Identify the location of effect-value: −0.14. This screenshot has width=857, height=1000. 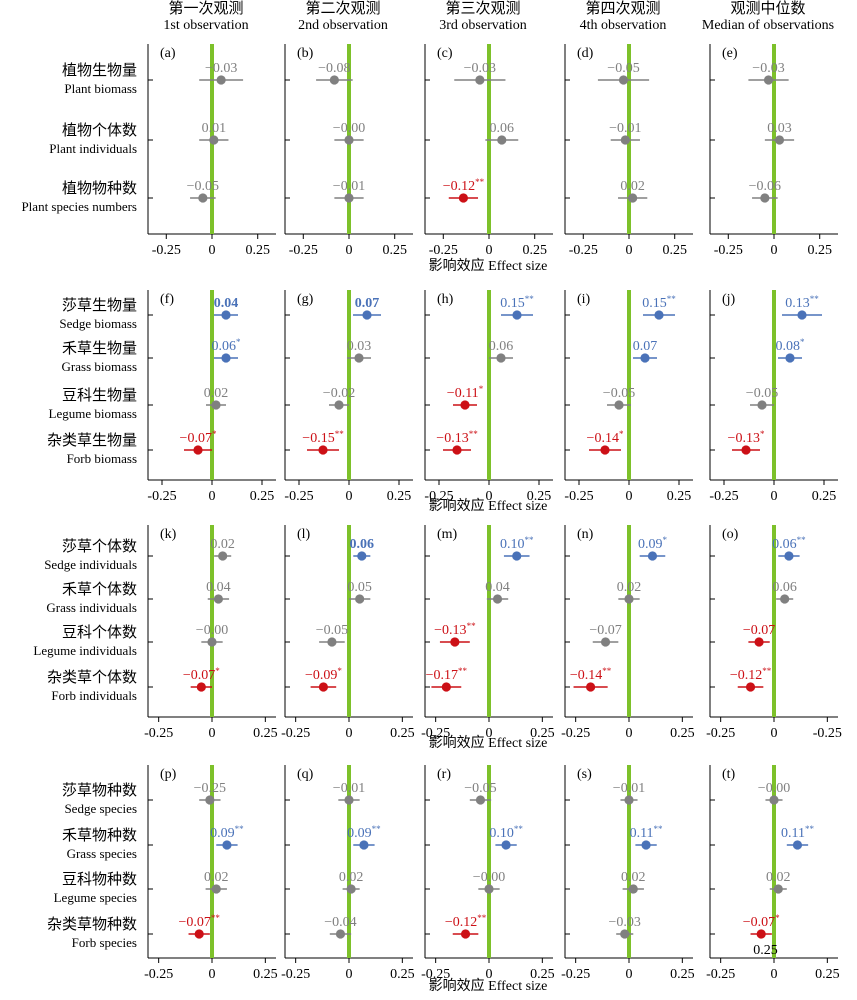
(603, 438).